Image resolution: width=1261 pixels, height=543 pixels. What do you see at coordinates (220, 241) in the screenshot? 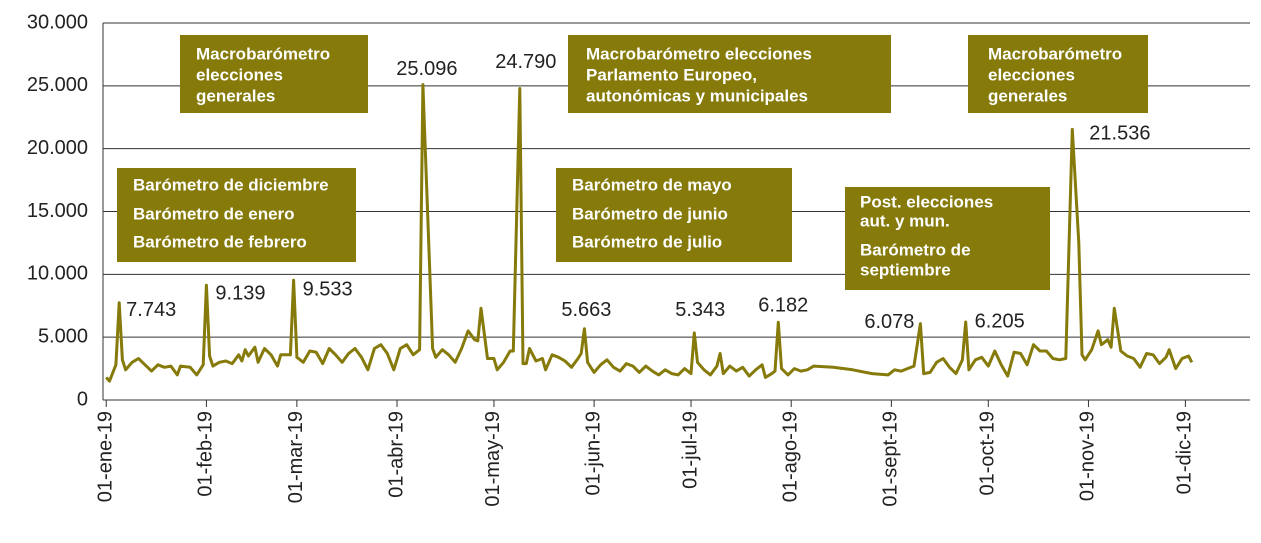
I see `annotation-text: Barómetro de febrero` at bounding box center [220, 241].